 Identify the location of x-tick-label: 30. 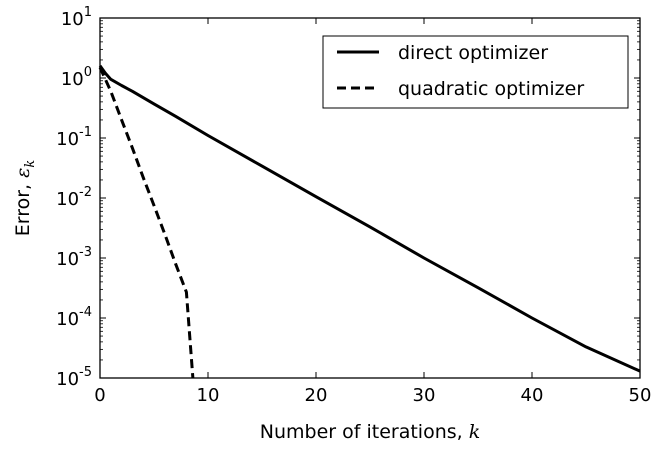
(424, 395).